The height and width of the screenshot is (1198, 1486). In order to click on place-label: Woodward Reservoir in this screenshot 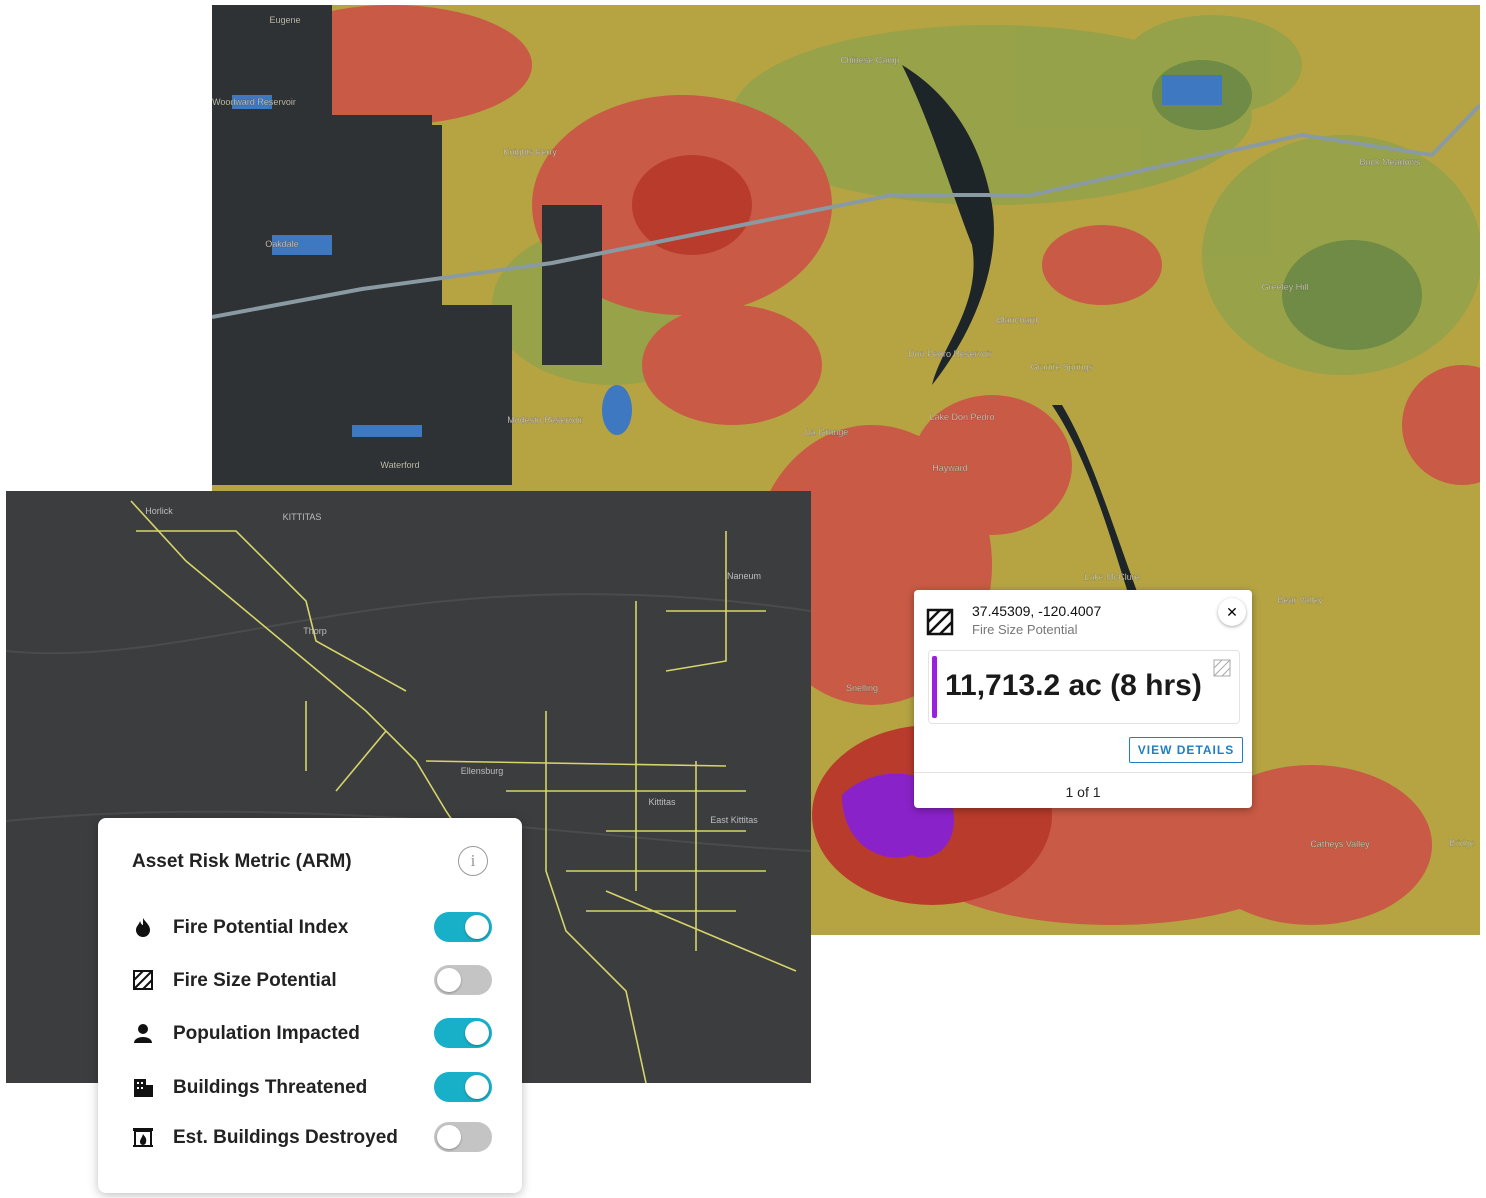, I will do `click(254, 102)`.